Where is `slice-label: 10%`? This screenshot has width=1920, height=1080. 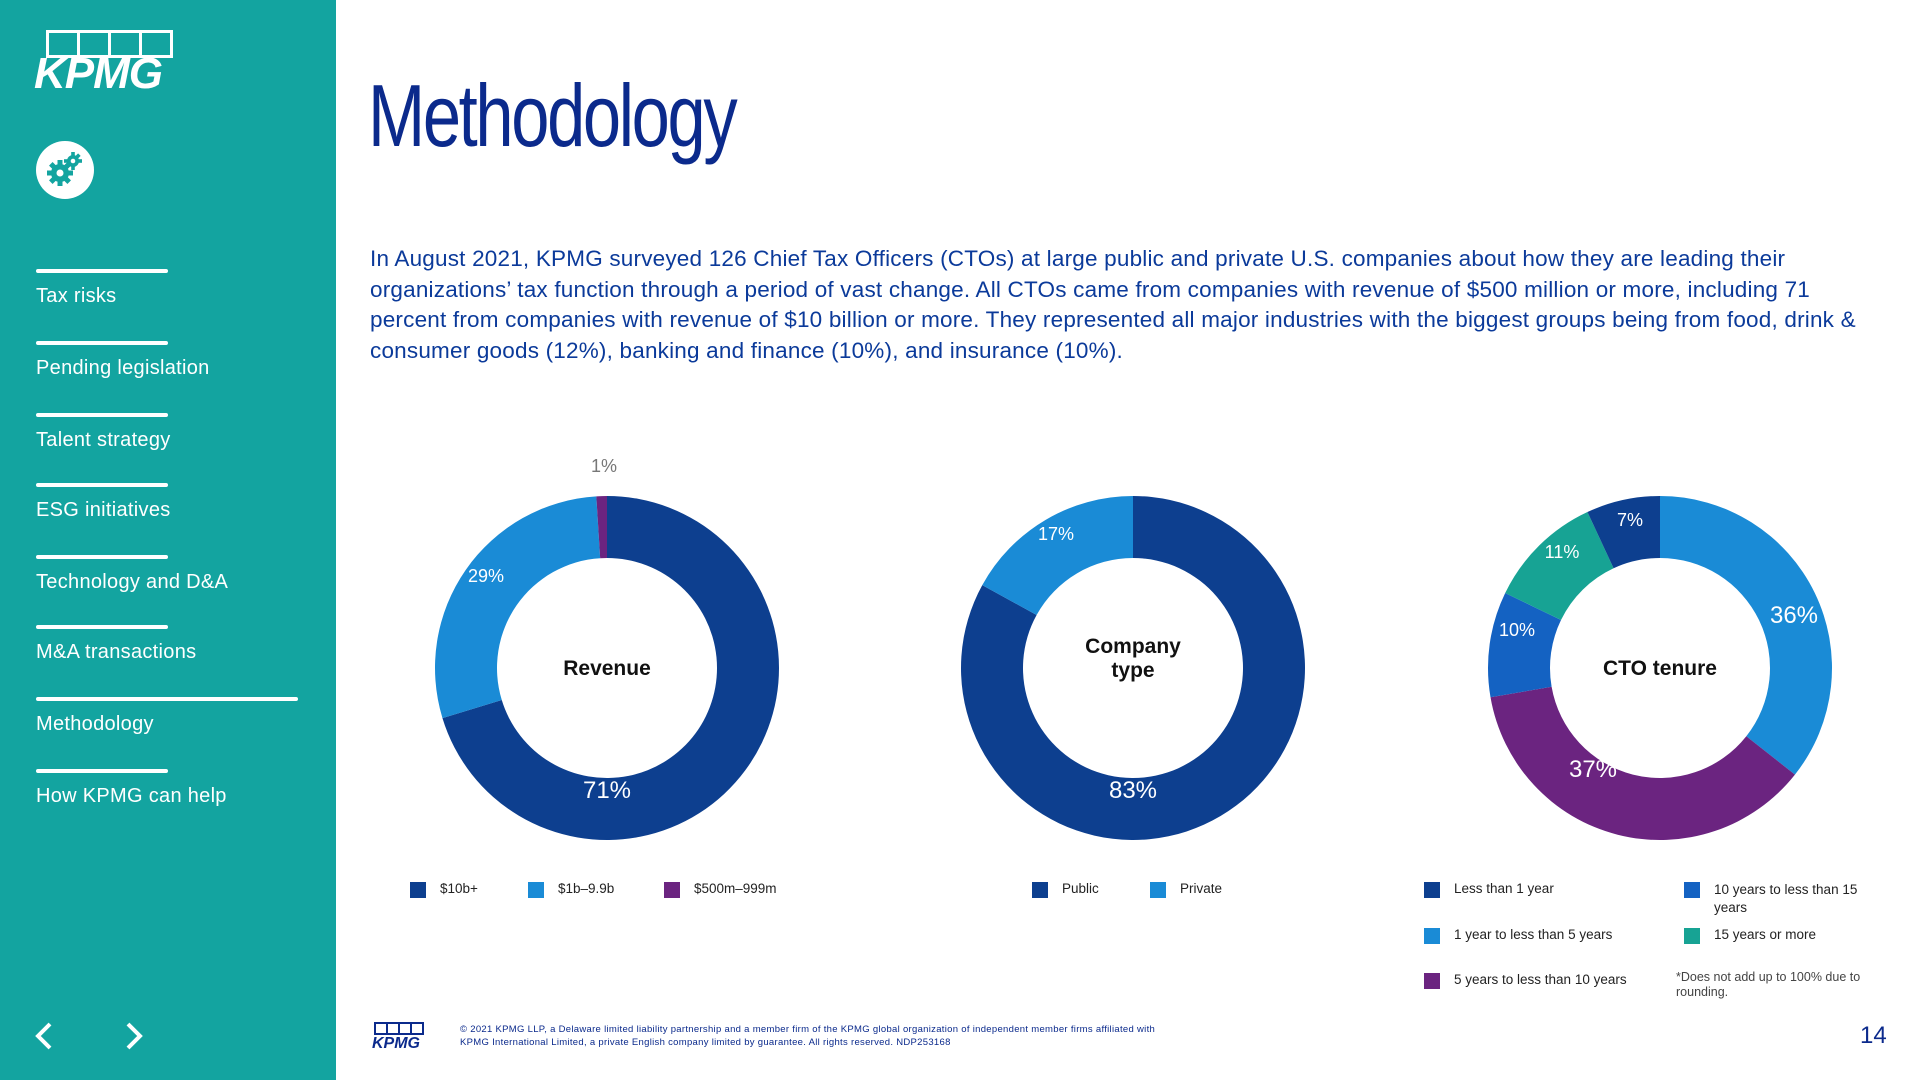 slice-label: 10% is located at coordinates (1517, 630).